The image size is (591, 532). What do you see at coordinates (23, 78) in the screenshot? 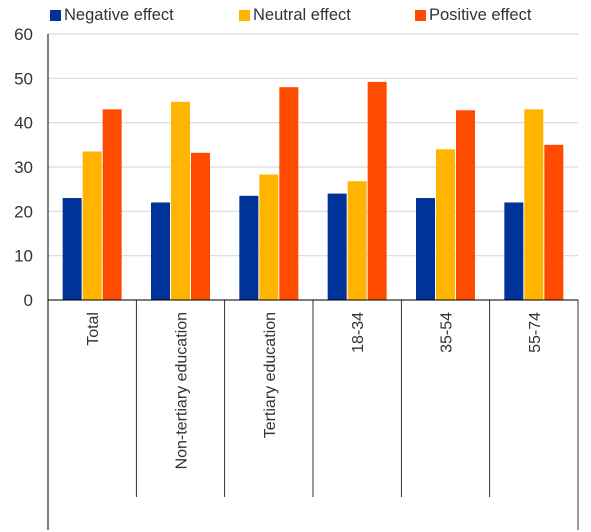
I see `y-tick-label-50: 50` at bounding box center [23, 78].